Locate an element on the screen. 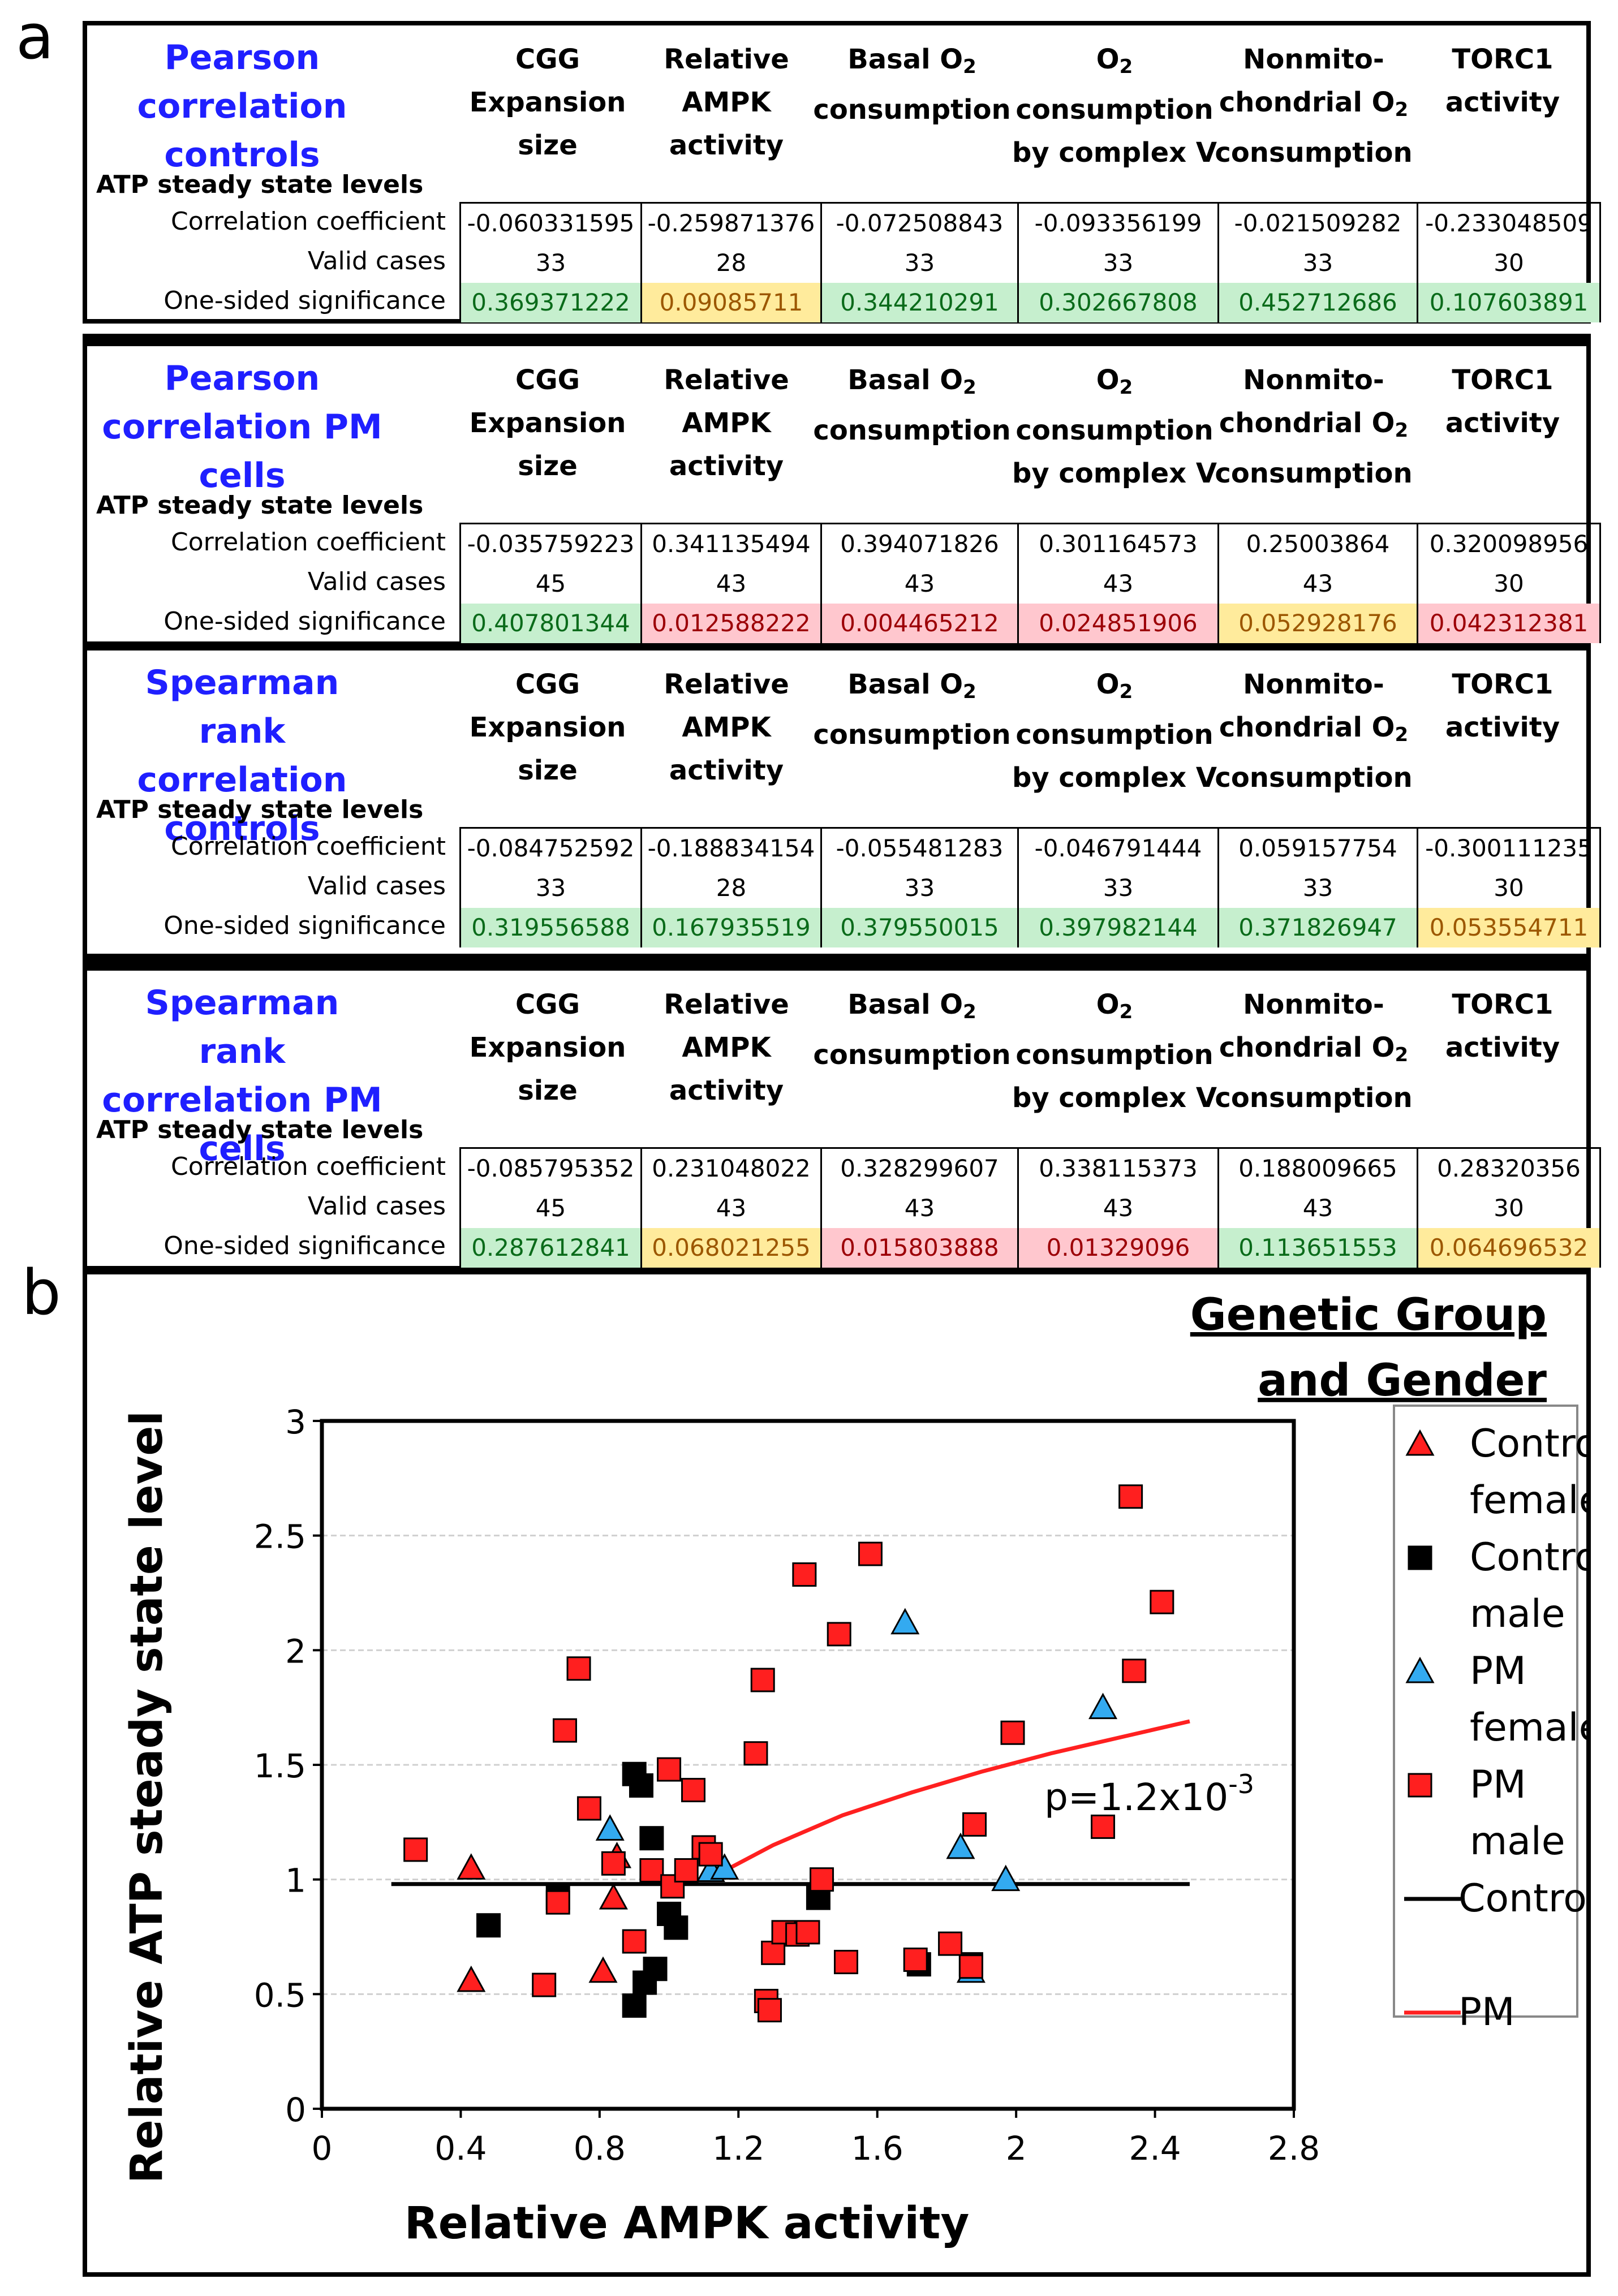  significance-cell: 0.042312381 is located at coordinates (1508, 623).